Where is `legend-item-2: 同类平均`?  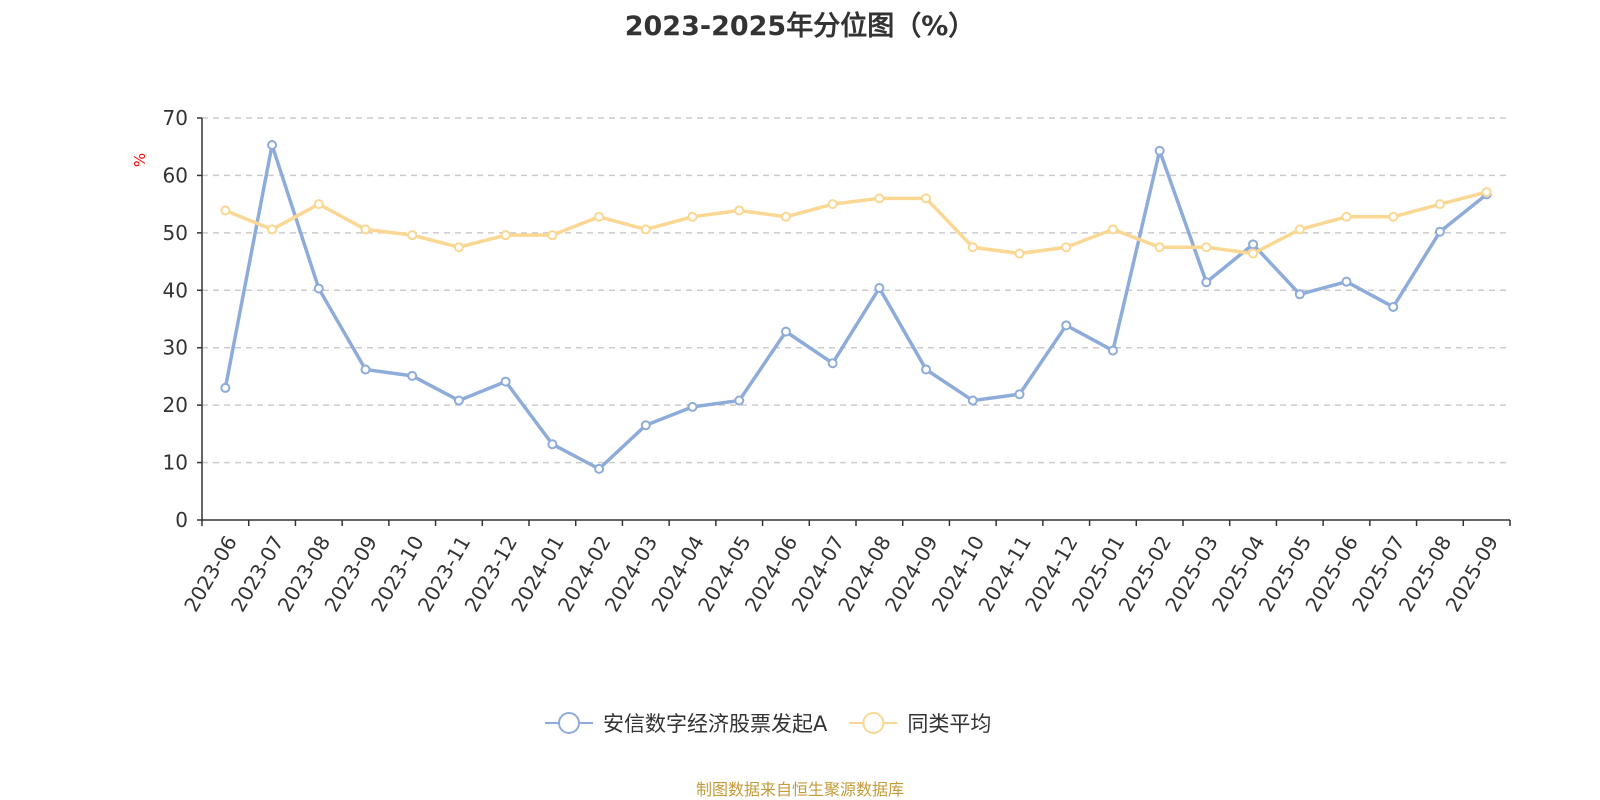
legend-item-2: 同类平均 is located at coordinates (920, 724).